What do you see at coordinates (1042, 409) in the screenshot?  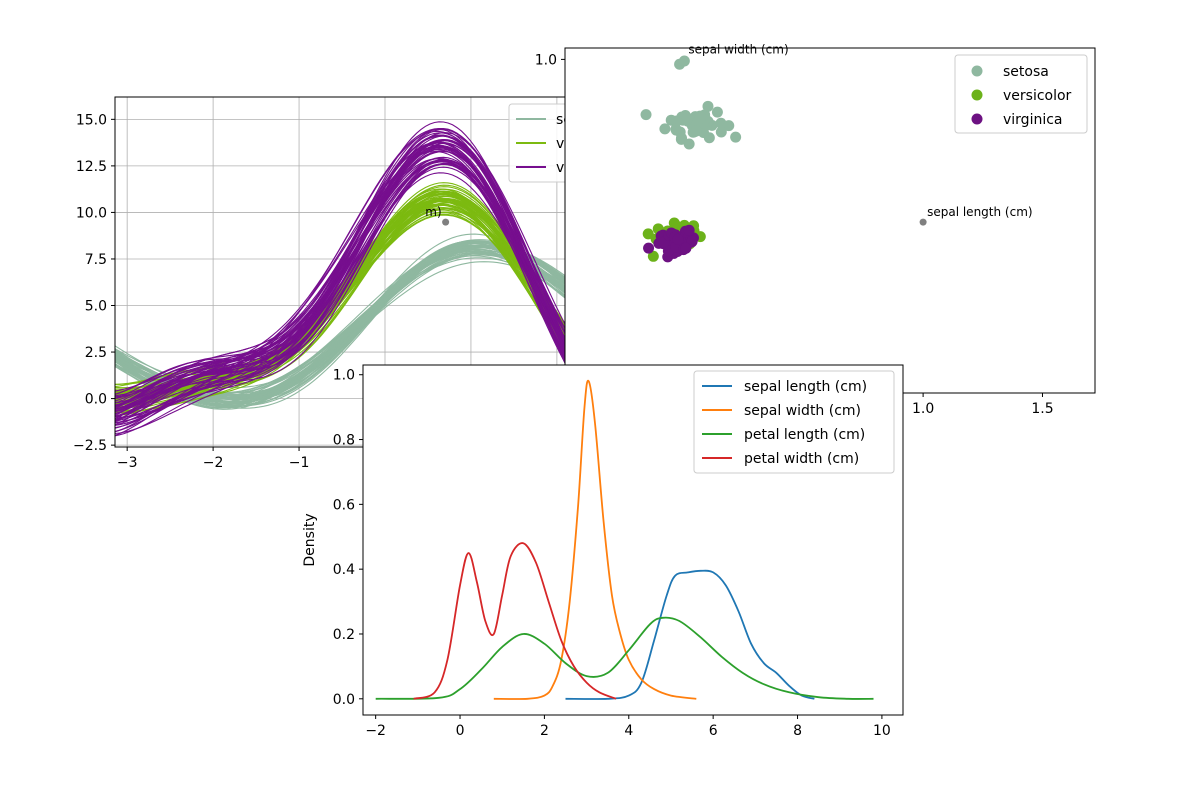 I see `radviz-xtick-label: 1.5` at bounding box center [1042, 409].